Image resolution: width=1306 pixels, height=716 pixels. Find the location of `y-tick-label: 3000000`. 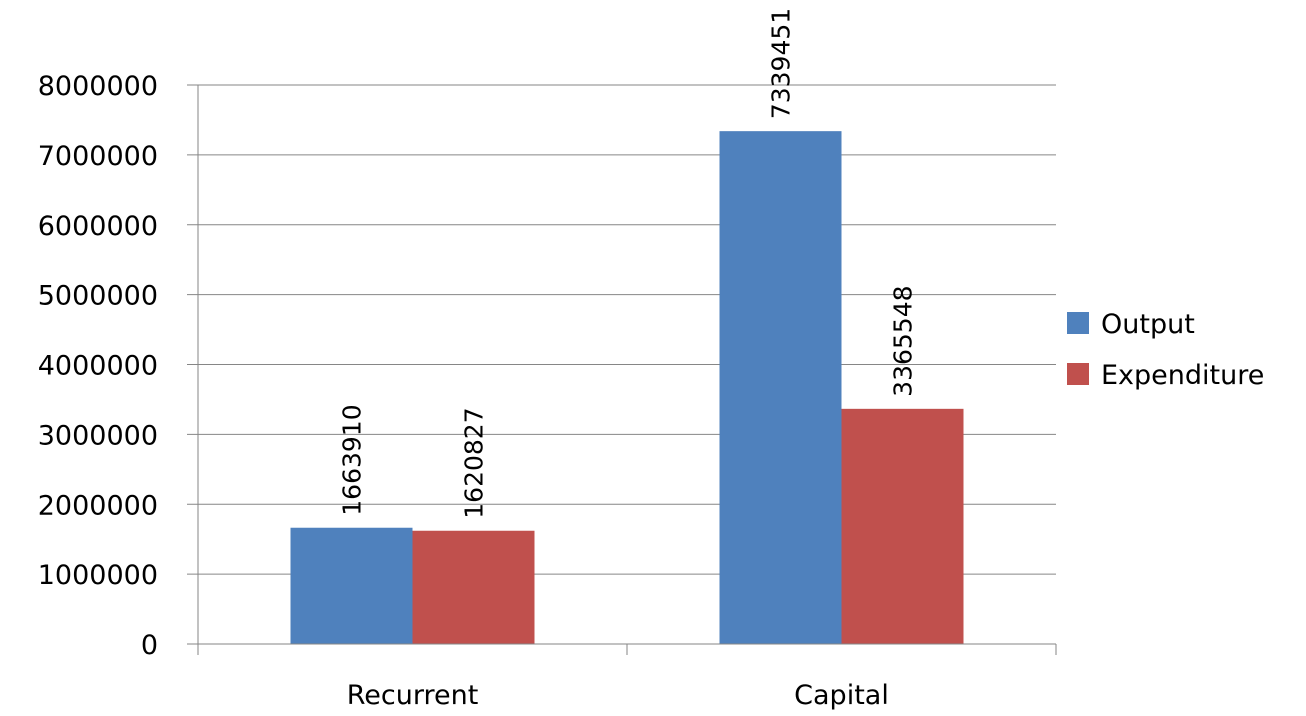

y-tick-label: 3000000 is located at coordinates (98, 435).